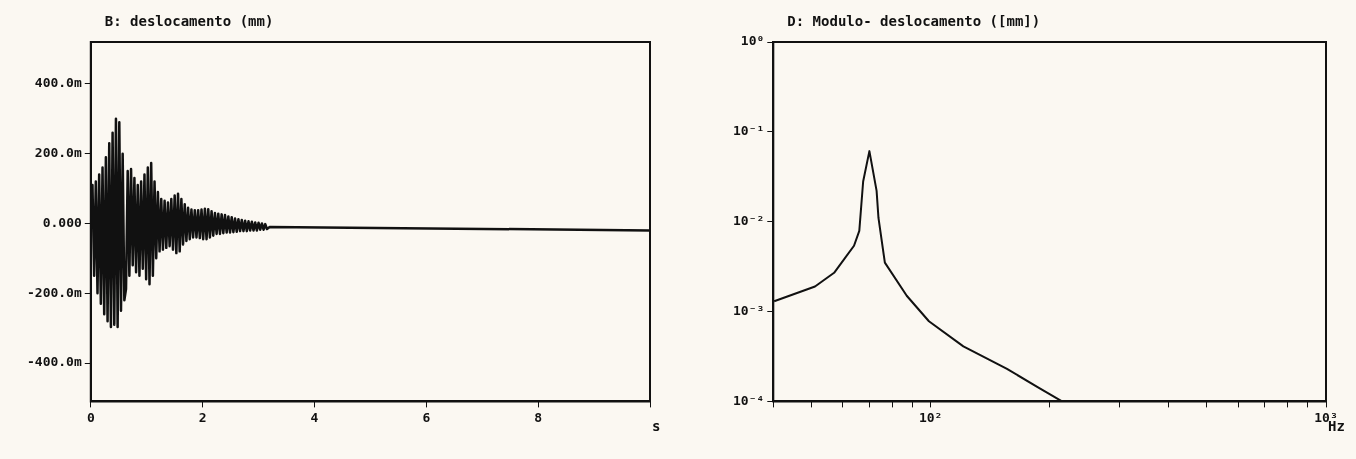 Image resolution: width=1356 pixels, height=459 pixels. What do you see at coordinates (54, 292) in the screenshot?
I see `y-tick-label: -200.0m` at bounding box center [54, 292].